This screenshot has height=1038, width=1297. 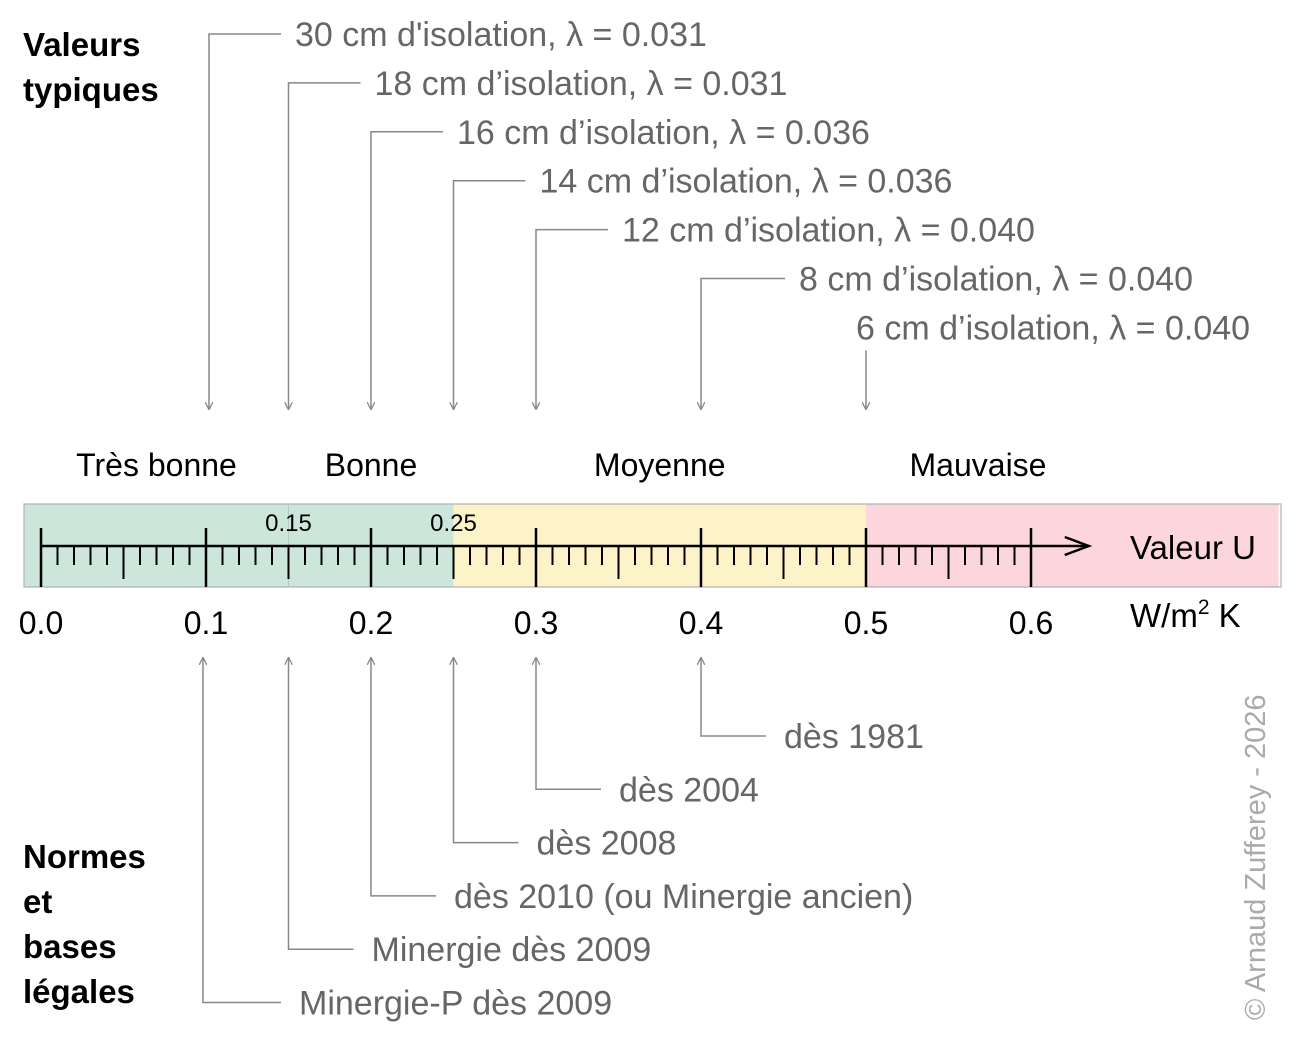 What do you see at coordinates (91, 67) in the screenshot?
I see `heading-typical-values: Valeurs typiques` at bounding box center [91, 67].